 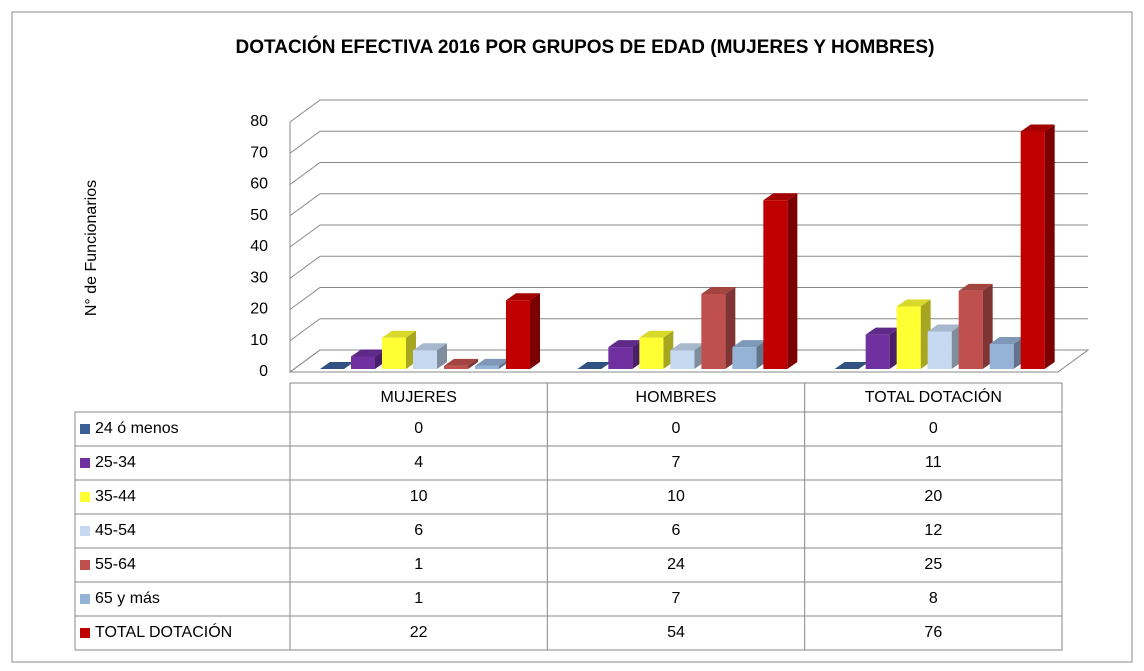 I want to click on legend-label: 24 ó menos, so click(x=137, y=428).